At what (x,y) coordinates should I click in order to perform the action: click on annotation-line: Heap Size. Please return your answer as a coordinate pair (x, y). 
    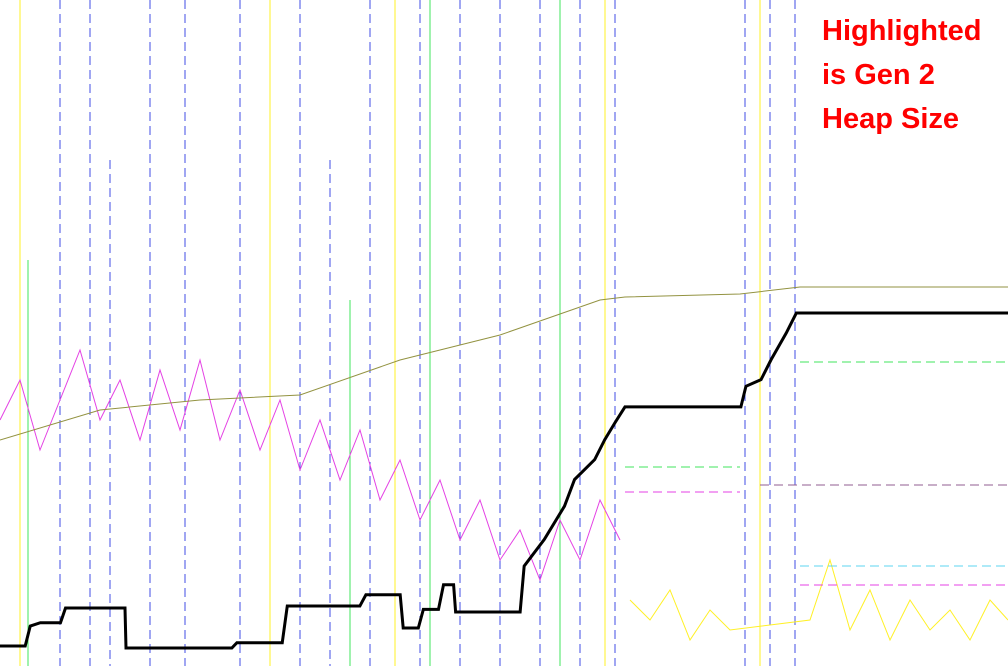
    Looking at the image, I should click on (890, 119).